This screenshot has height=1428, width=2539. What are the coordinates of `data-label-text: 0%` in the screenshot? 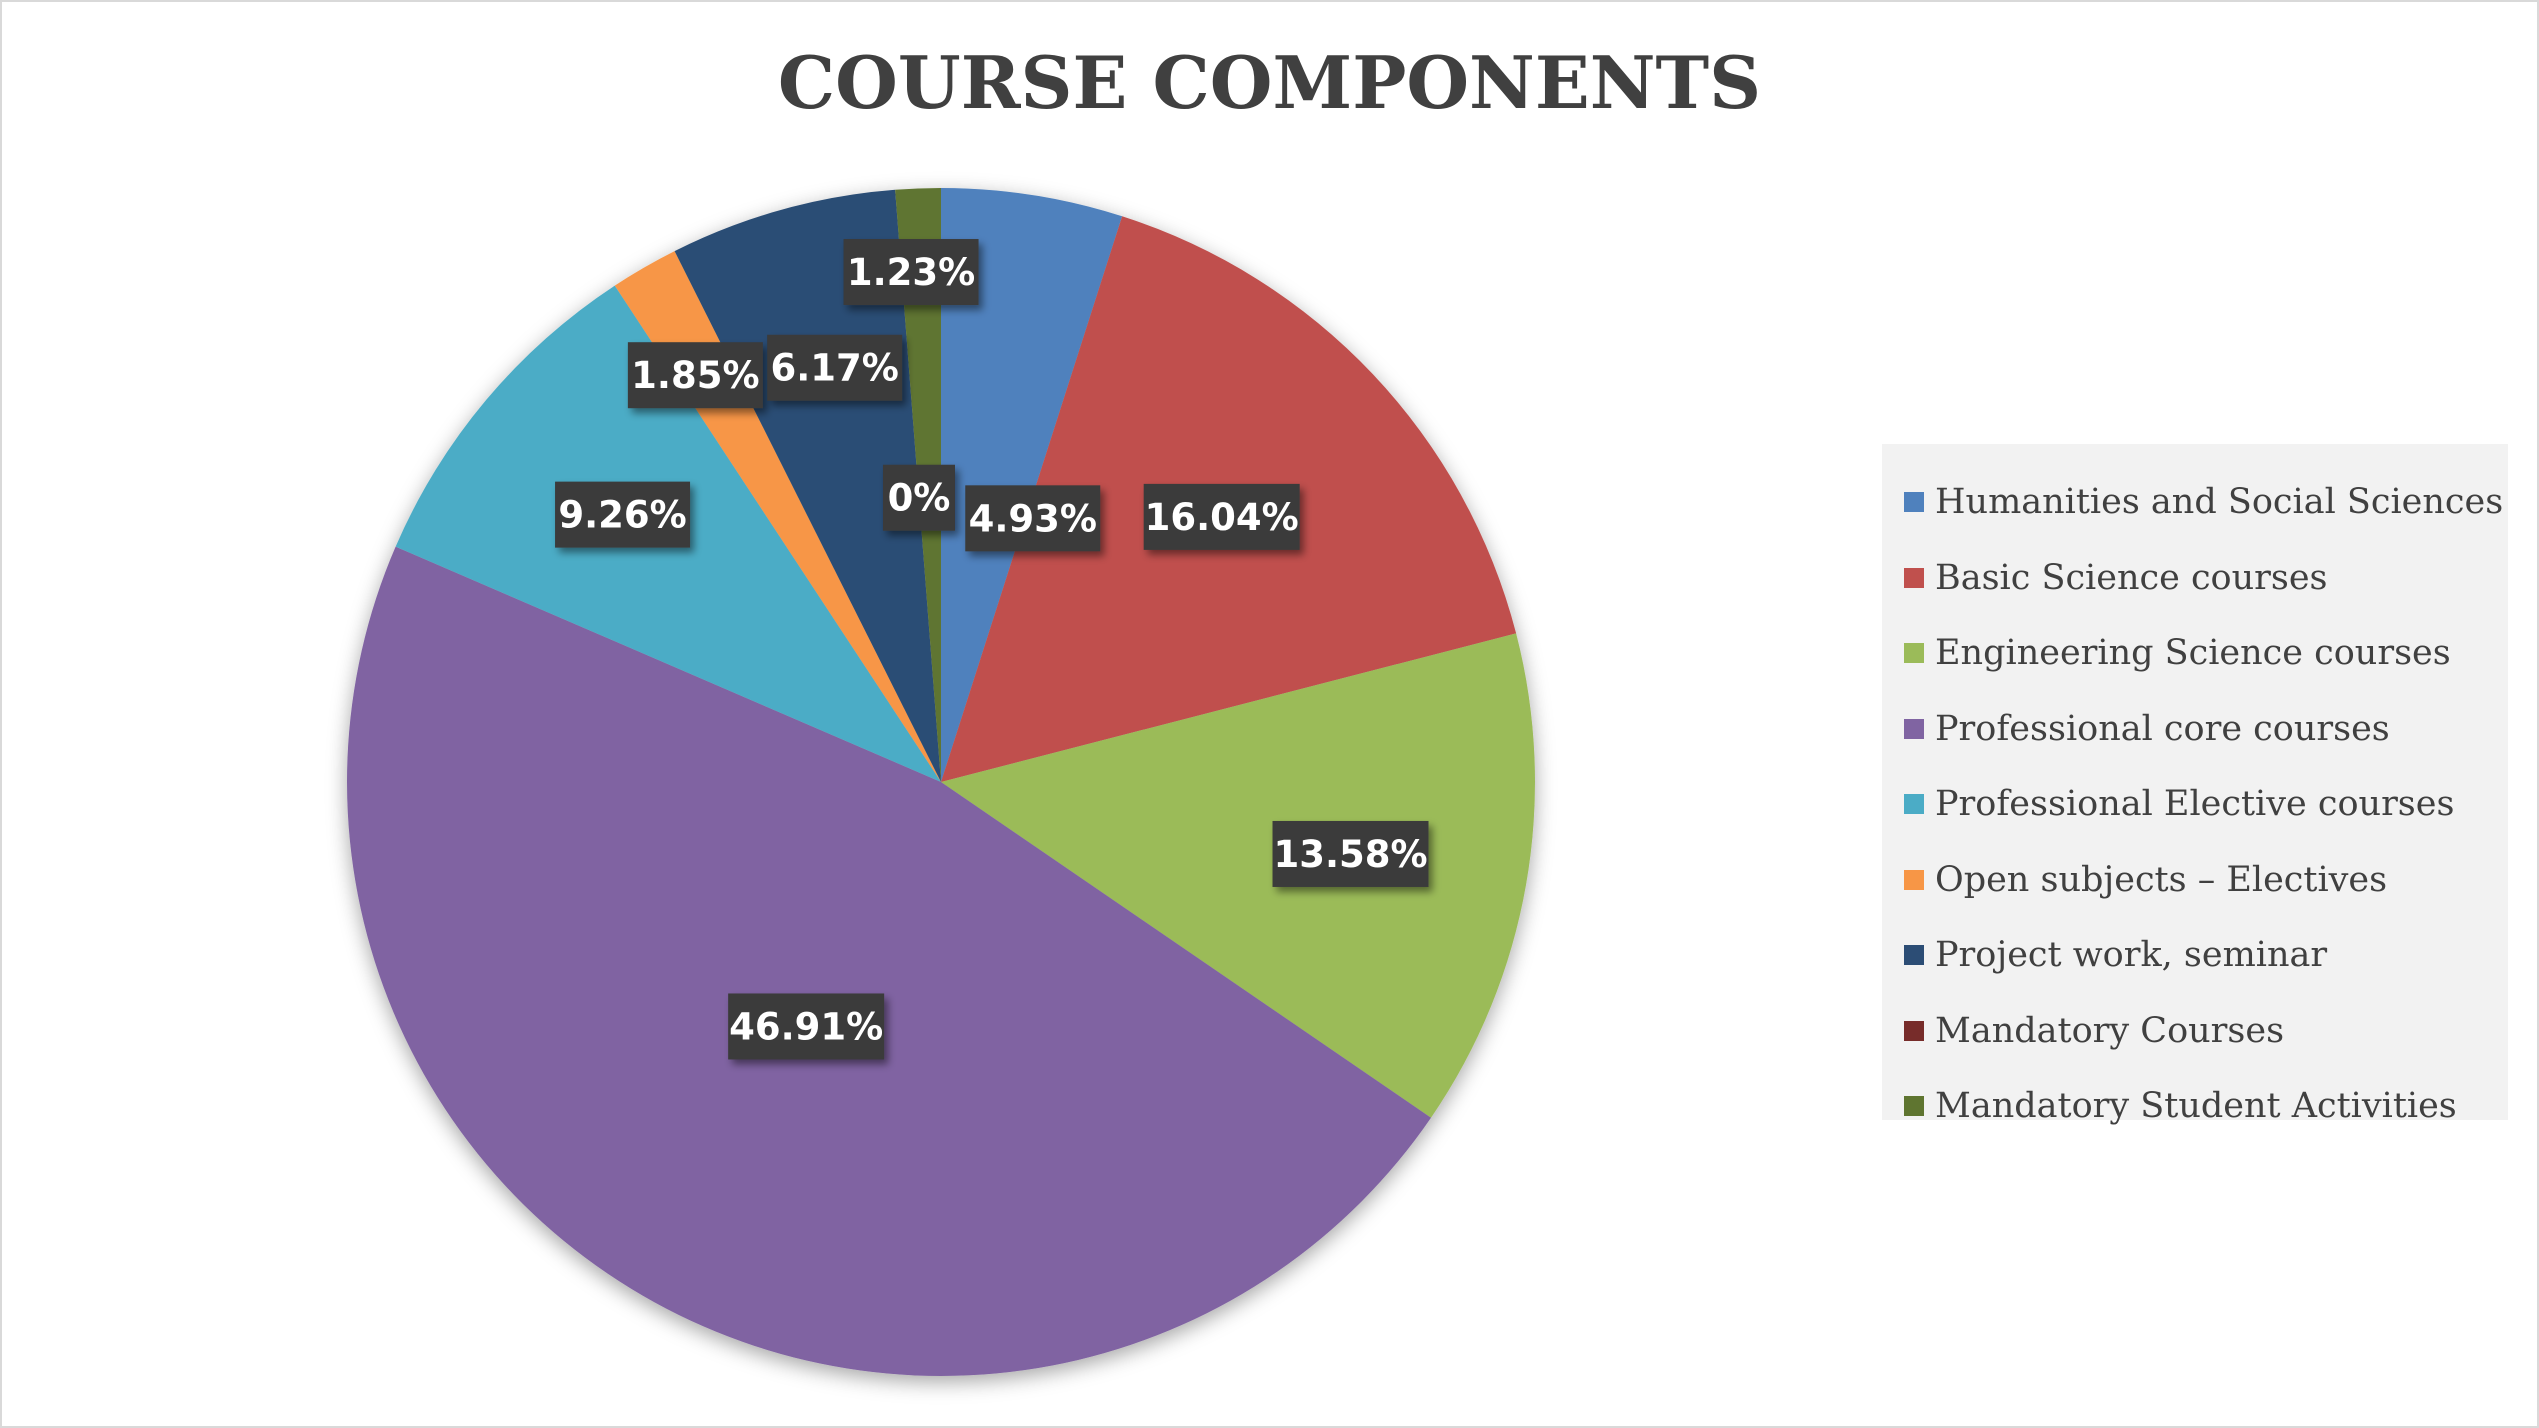 It's located at (919, 498).